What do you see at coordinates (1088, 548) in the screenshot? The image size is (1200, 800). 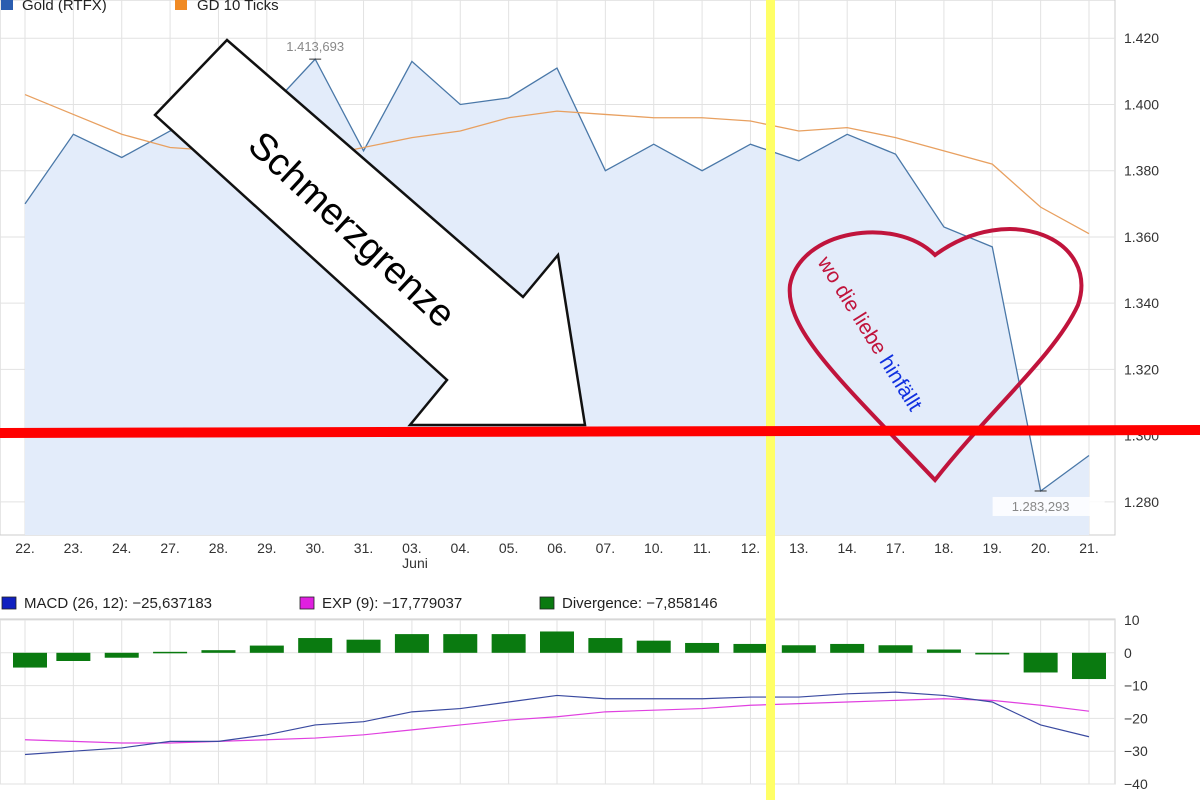 I see `main-x-tick-label: 21.` at bounding box center [1088, 548].